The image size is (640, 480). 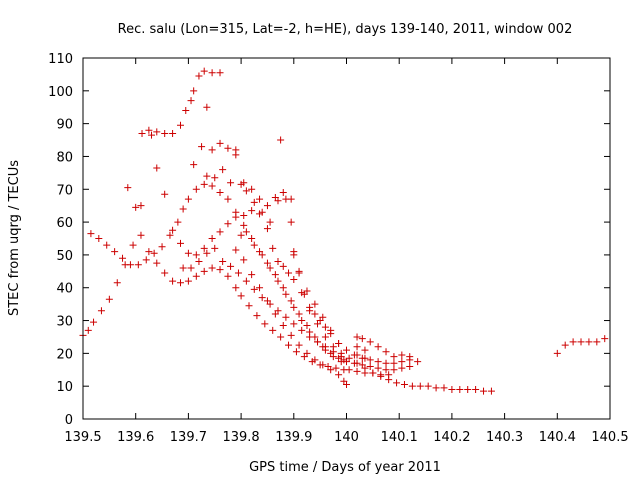 What do you see at coordinates (60, 59) in the screenshot?
I see `y-tick-label: 110` at bounding box center [60, 59].